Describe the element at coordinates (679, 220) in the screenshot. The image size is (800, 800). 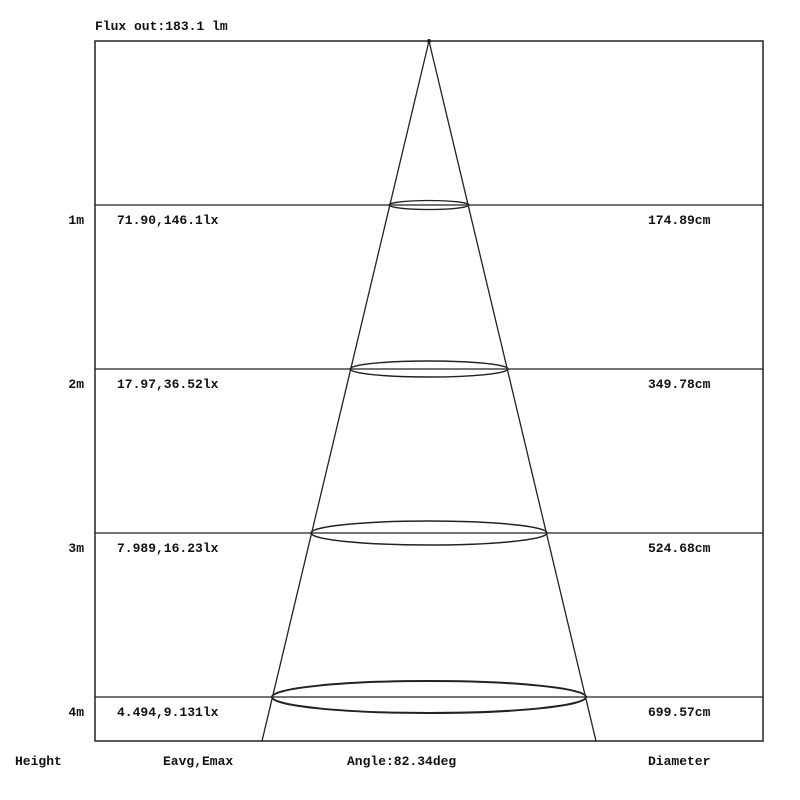
I see `diameter-value: 174.89cm` at that location.